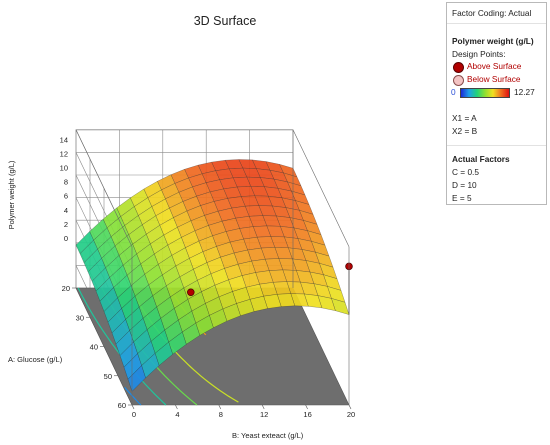 The height and width of the screenshot is (445, 550). What do you see at coordinates (481, 159) in the screenshot?
I see `actual-factors-label: Actual Factors` at bounding box center [481, 159].